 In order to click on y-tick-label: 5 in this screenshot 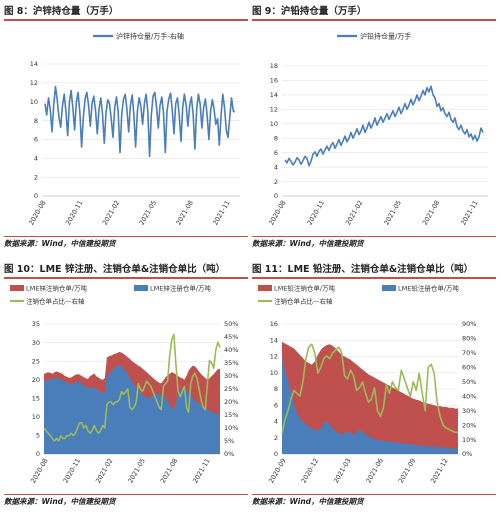, I will do `click(38, 436)`.